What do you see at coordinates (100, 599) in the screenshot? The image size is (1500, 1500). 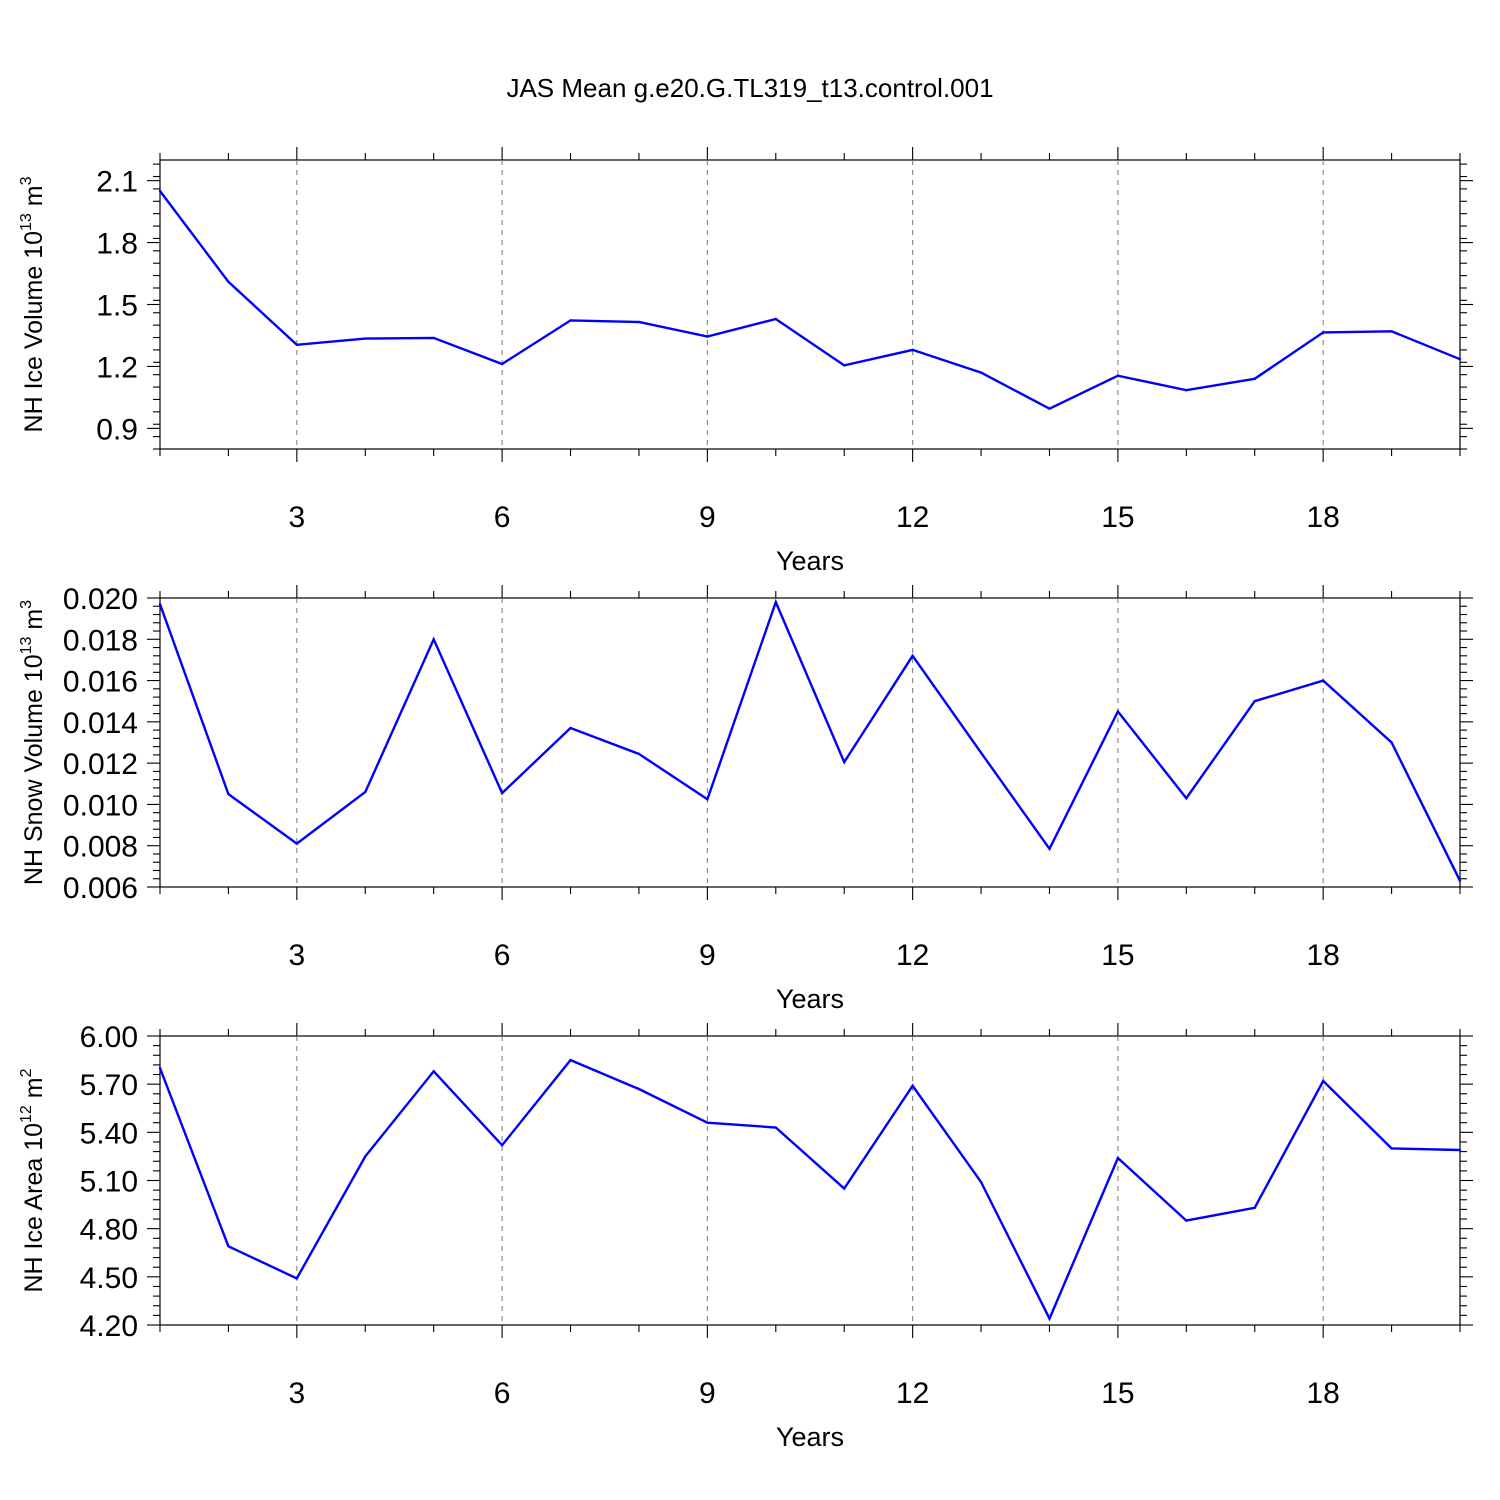 I see `y-tick-label: 0.020` at bounding box center [100, 599].